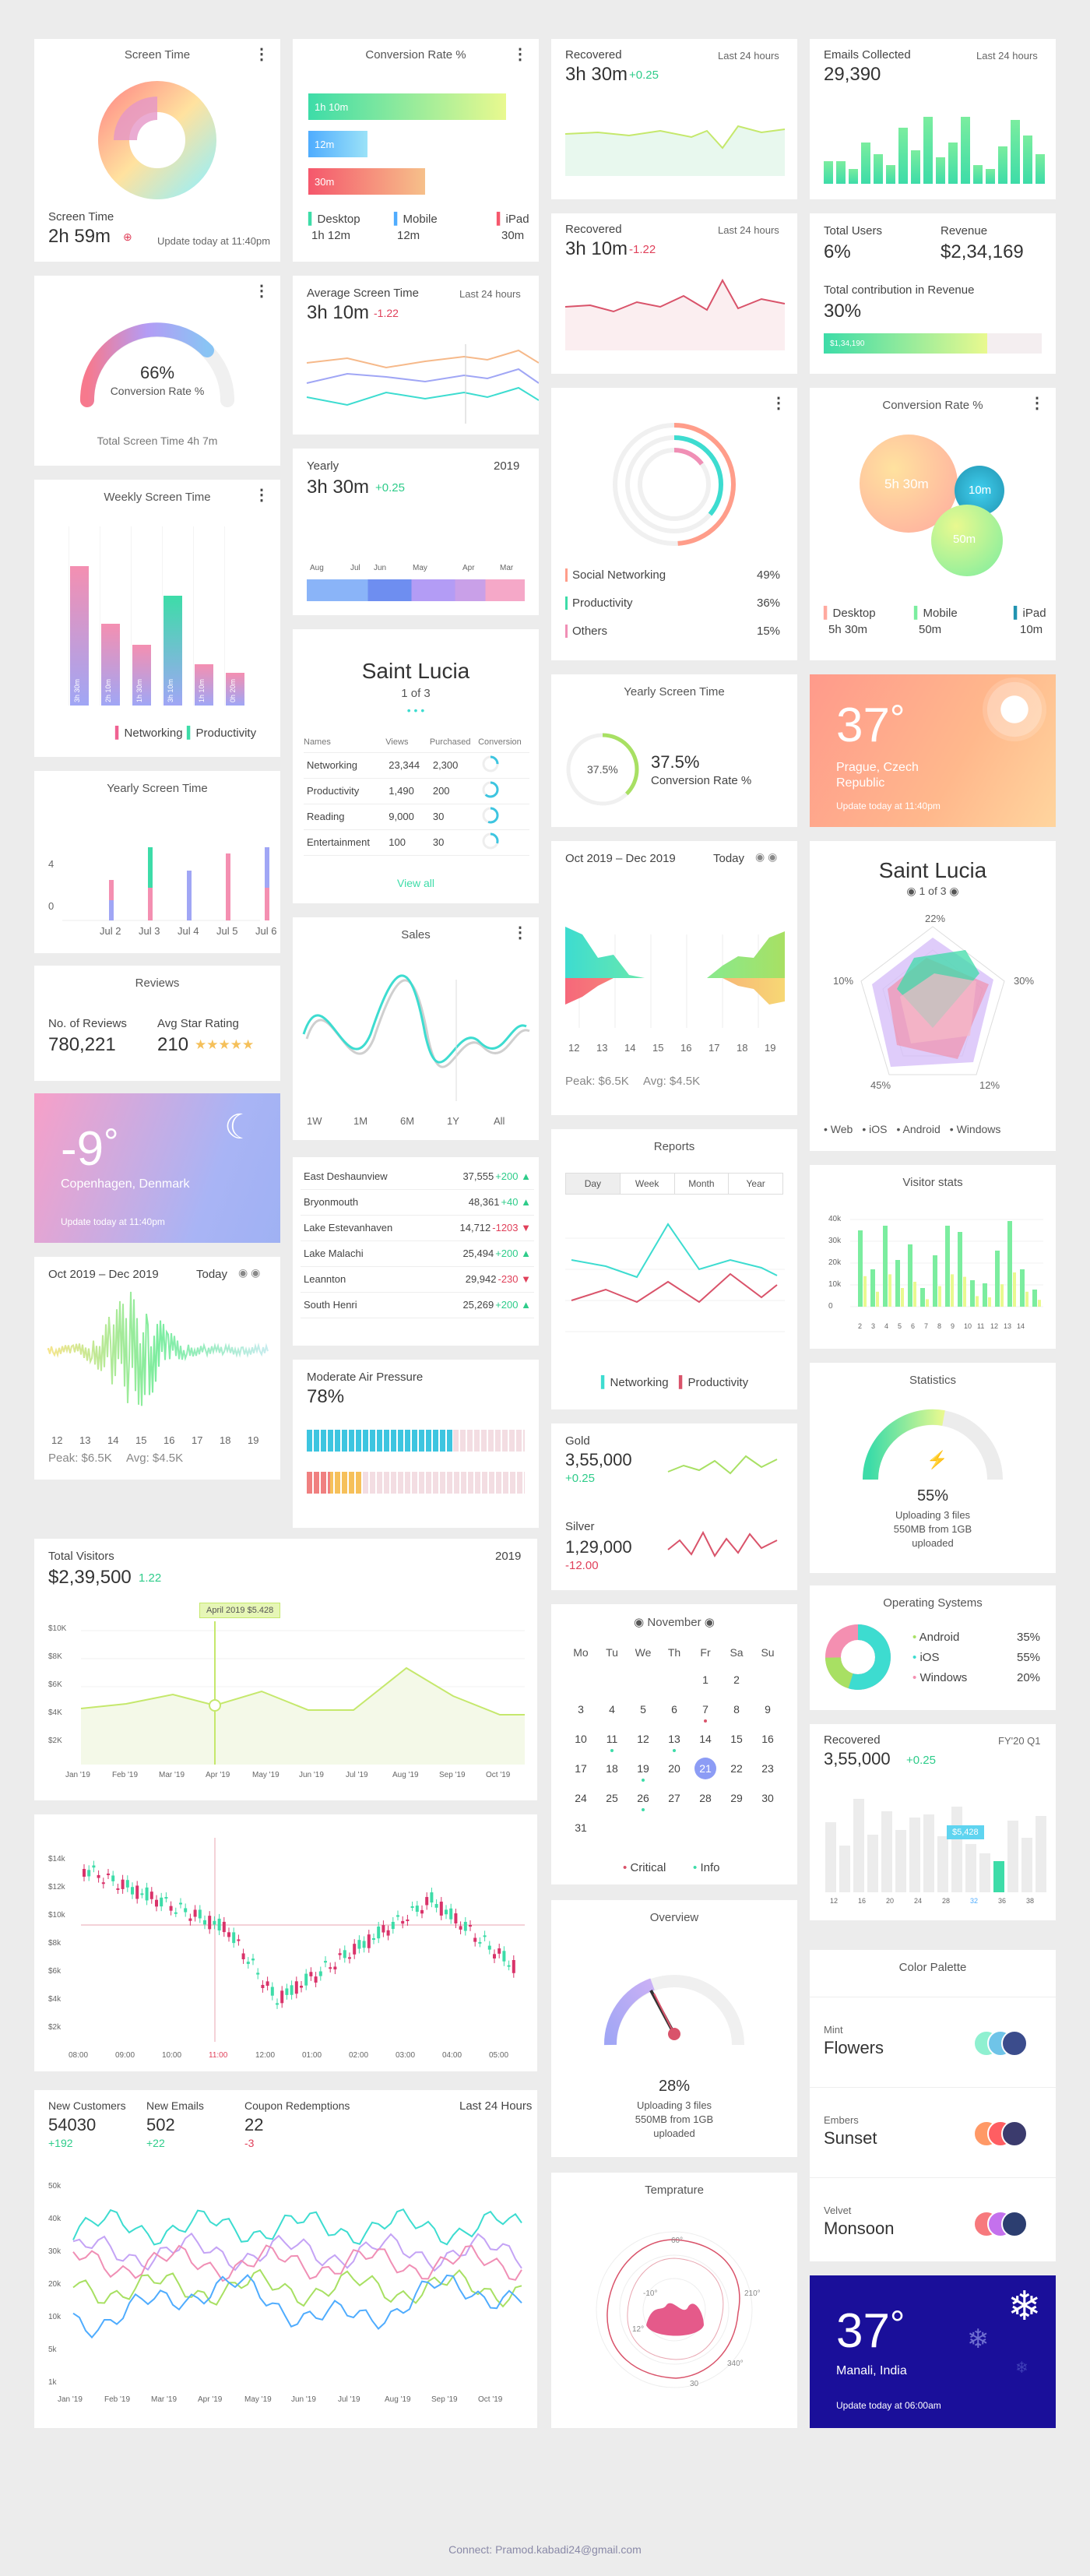  I want to click on calendar-day: 1, so click(705, 1679).